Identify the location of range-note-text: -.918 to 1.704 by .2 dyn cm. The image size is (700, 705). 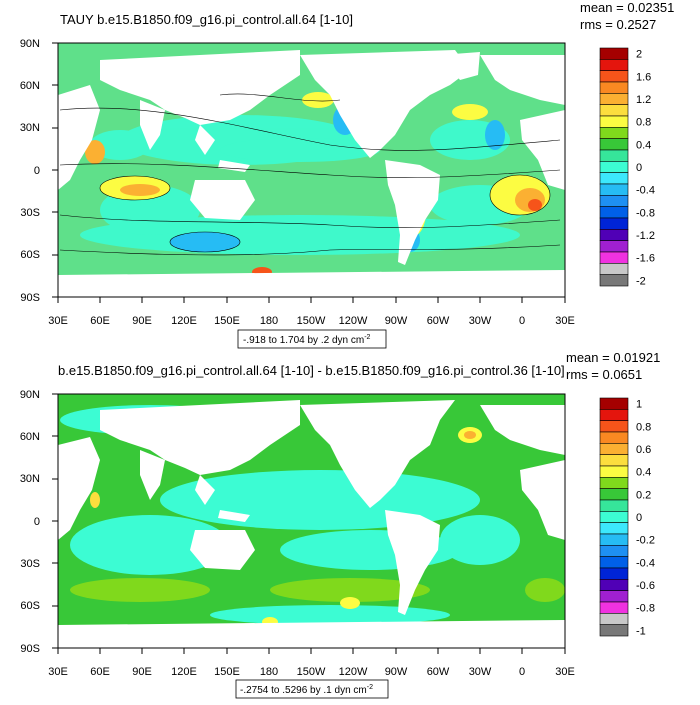
(303, 340).